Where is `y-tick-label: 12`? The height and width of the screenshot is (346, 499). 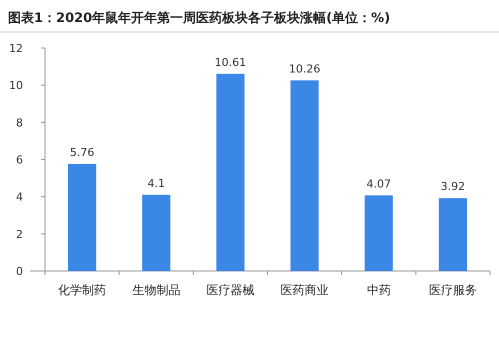
y-tick-label: 12 is located at coordinates (16, 48).